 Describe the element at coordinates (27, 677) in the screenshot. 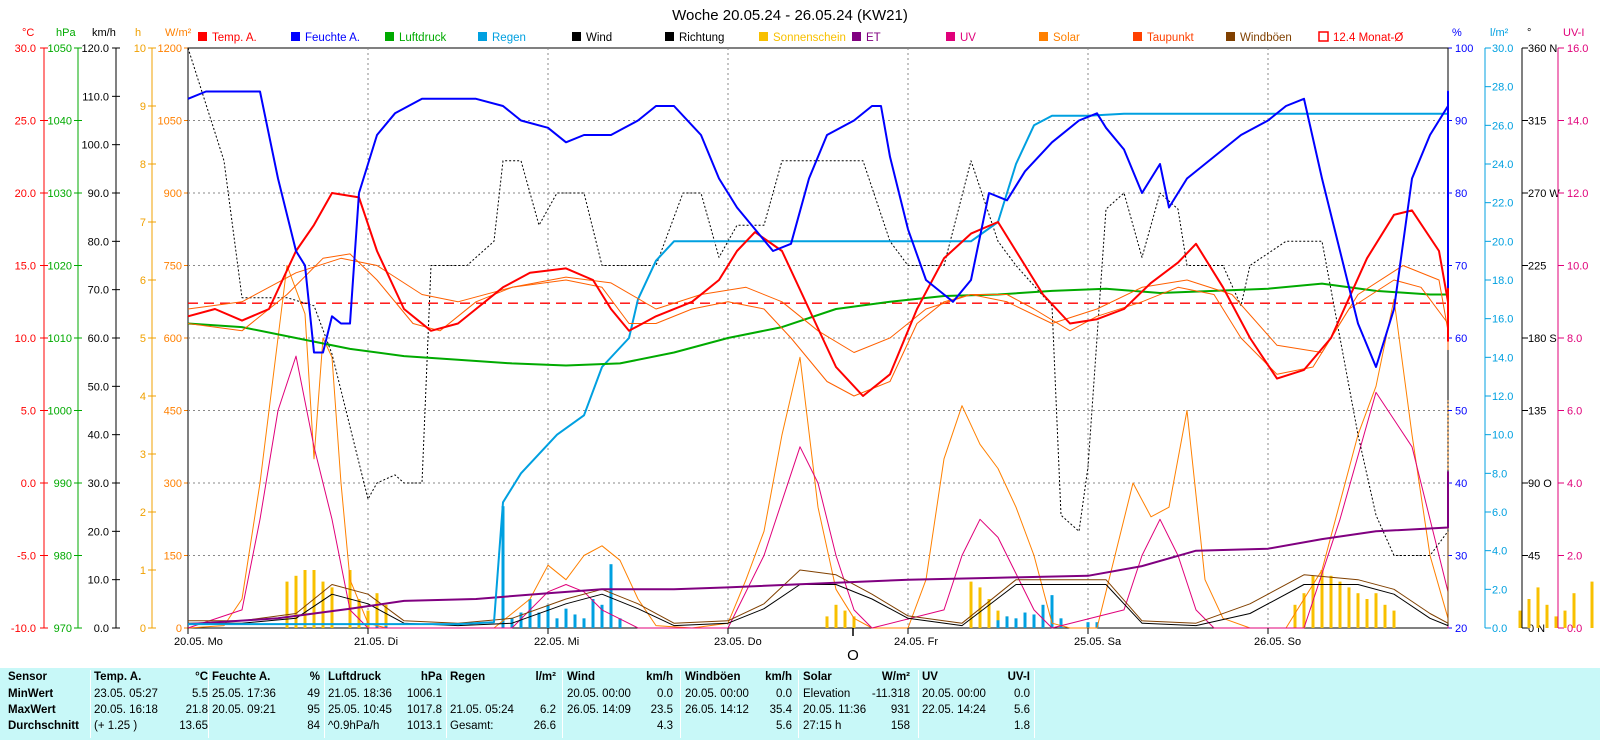

I see `table-header-sensor: Sensor` at that location.